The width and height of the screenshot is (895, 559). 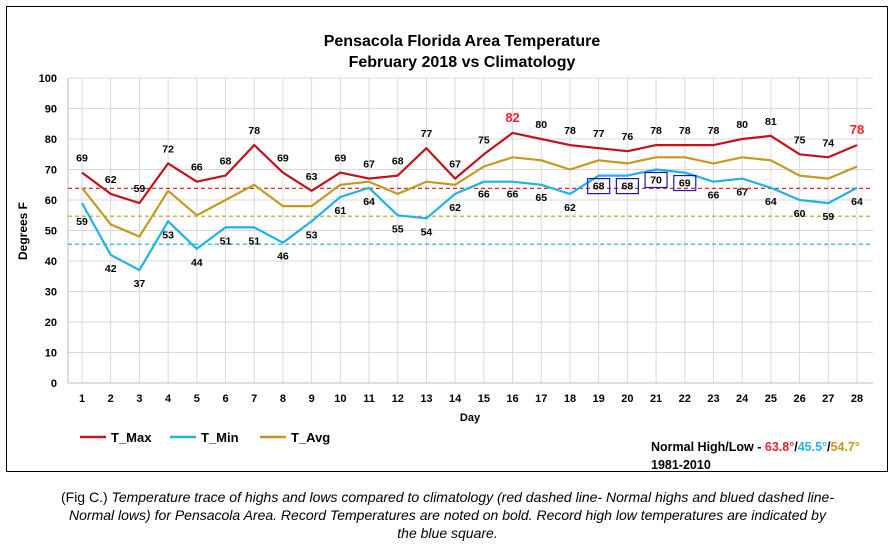 What do you see at coordinates (812, 447) in the screenshot?
I see `normal-low-value: 45.5°` at bounding box center [812, 447].